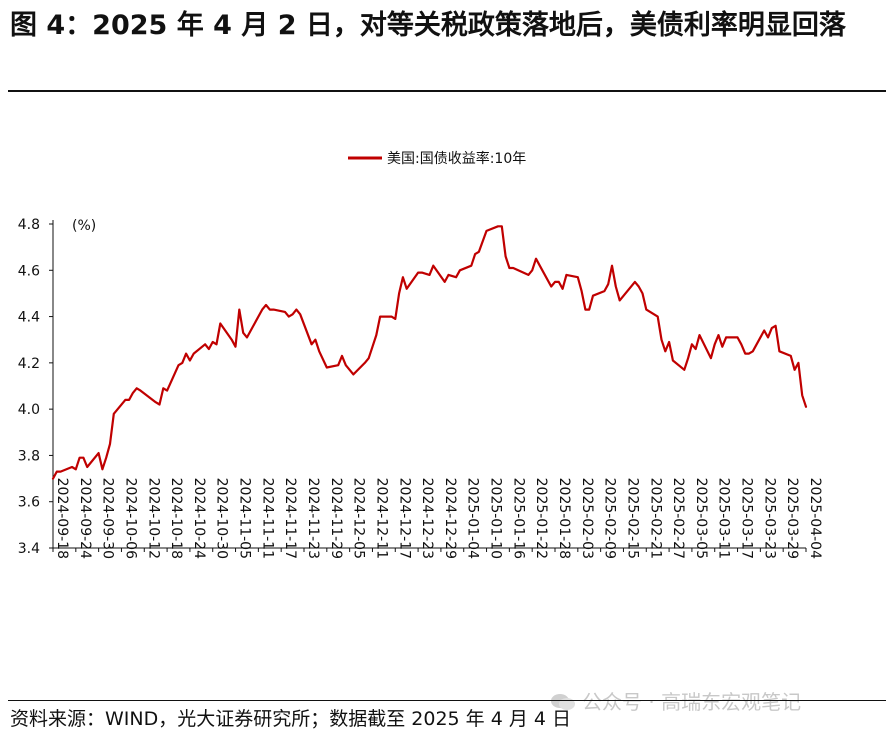 This screenshot has height=736, width=889. I want to click on y-tick-label: 4.8, so click(29, 225).